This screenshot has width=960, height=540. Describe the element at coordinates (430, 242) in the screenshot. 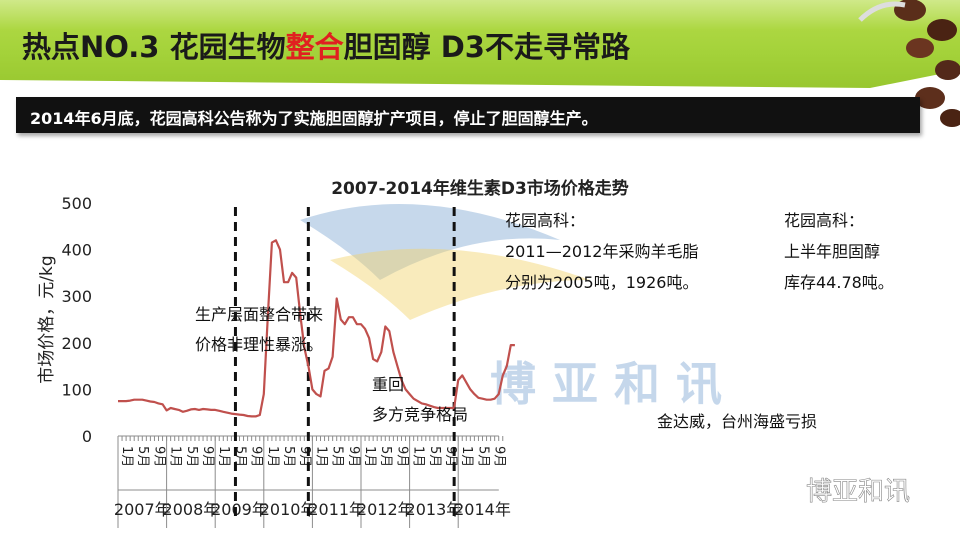

I see `watermark-swoosh-blue` at that location.